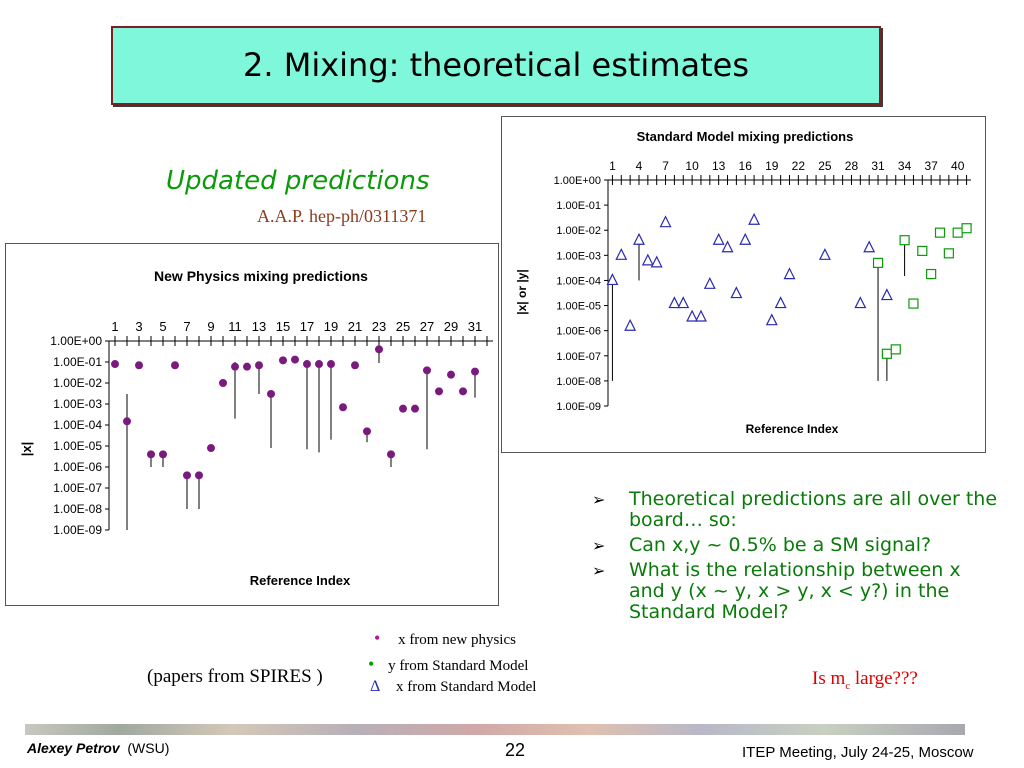 Image resolution: width=1024 pixels, height=768 pixels. What do you see at coordinates (77, 446) in the screenshot?
I see `new-physics-y-tick-label: 1.00E-05` at bounding box center [77, 446].